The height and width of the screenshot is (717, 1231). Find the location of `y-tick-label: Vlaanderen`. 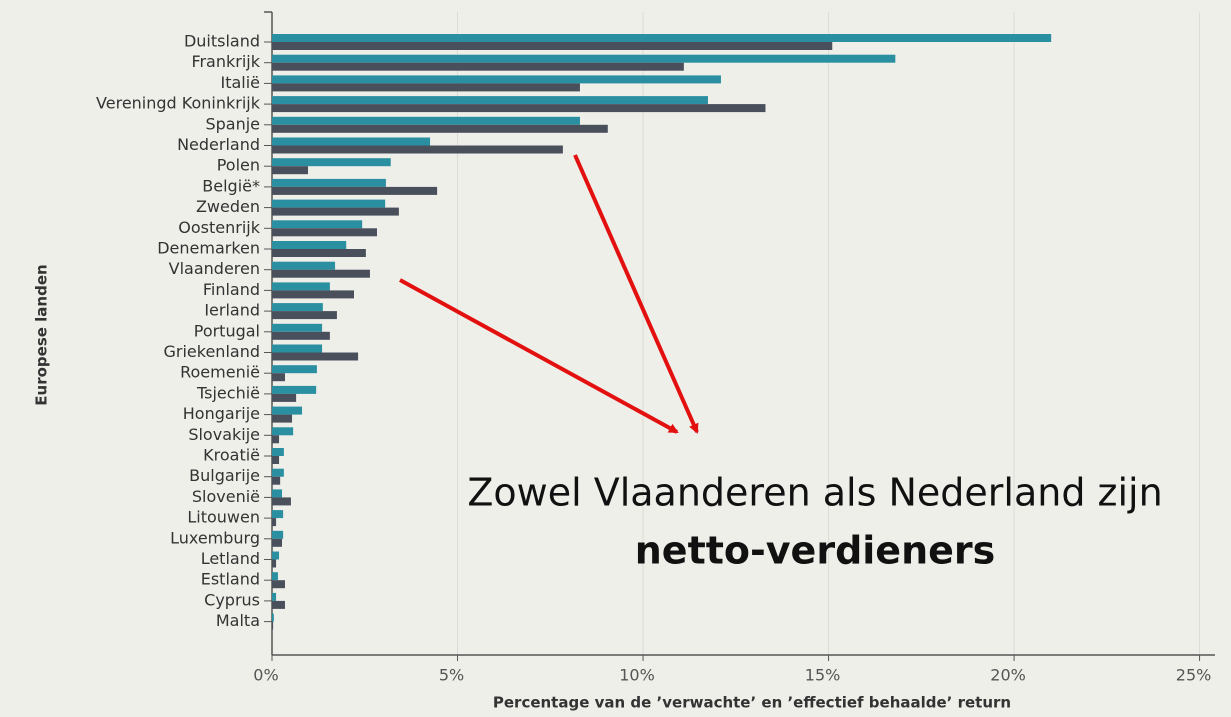

y-tick-label: Vlaanderen is located at coordinates (214, 268).